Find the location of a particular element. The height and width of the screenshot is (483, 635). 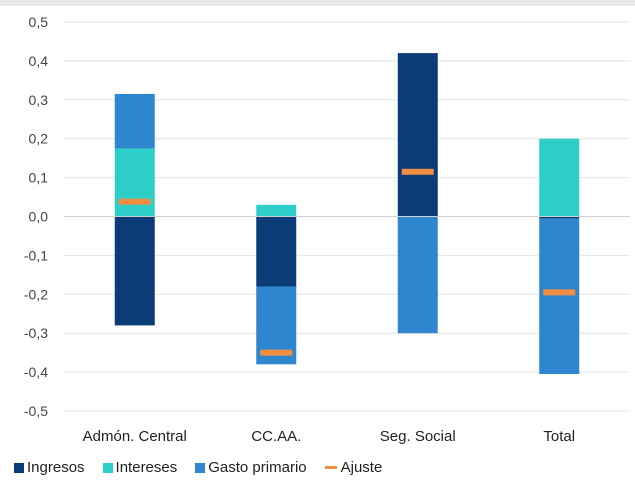

legend-item-gasto-primario: Gasto primario is located at coordinates (251, 467).